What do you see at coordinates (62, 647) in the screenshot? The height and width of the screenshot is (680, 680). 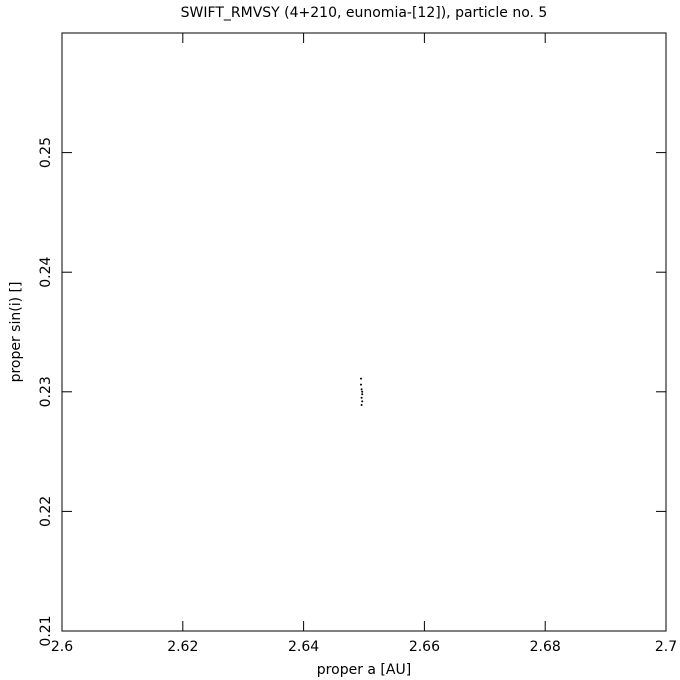 I see `x-tick-label: 2.6` at bounding box center [62, 647].